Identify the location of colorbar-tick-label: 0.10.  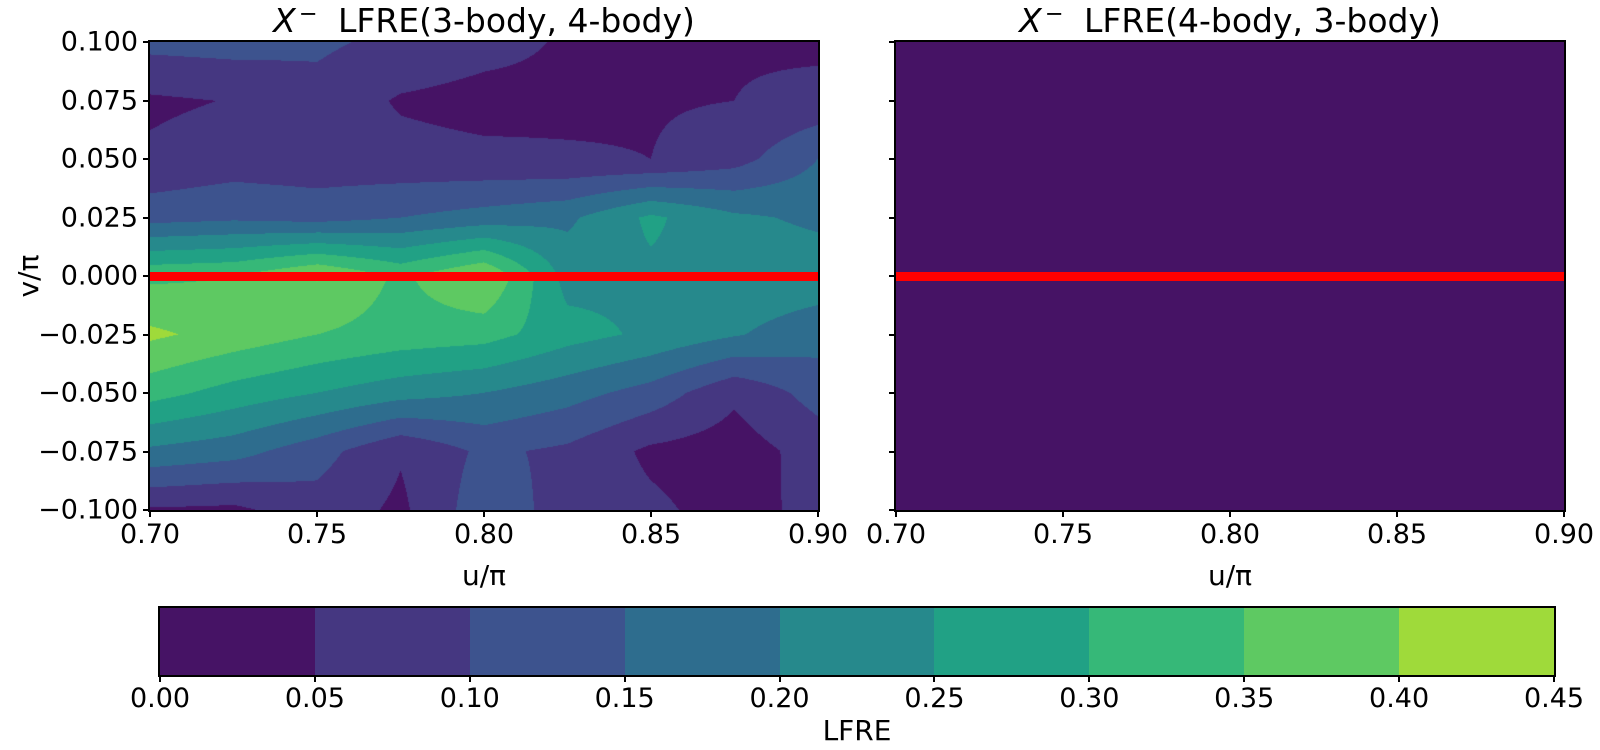
(469, 698).